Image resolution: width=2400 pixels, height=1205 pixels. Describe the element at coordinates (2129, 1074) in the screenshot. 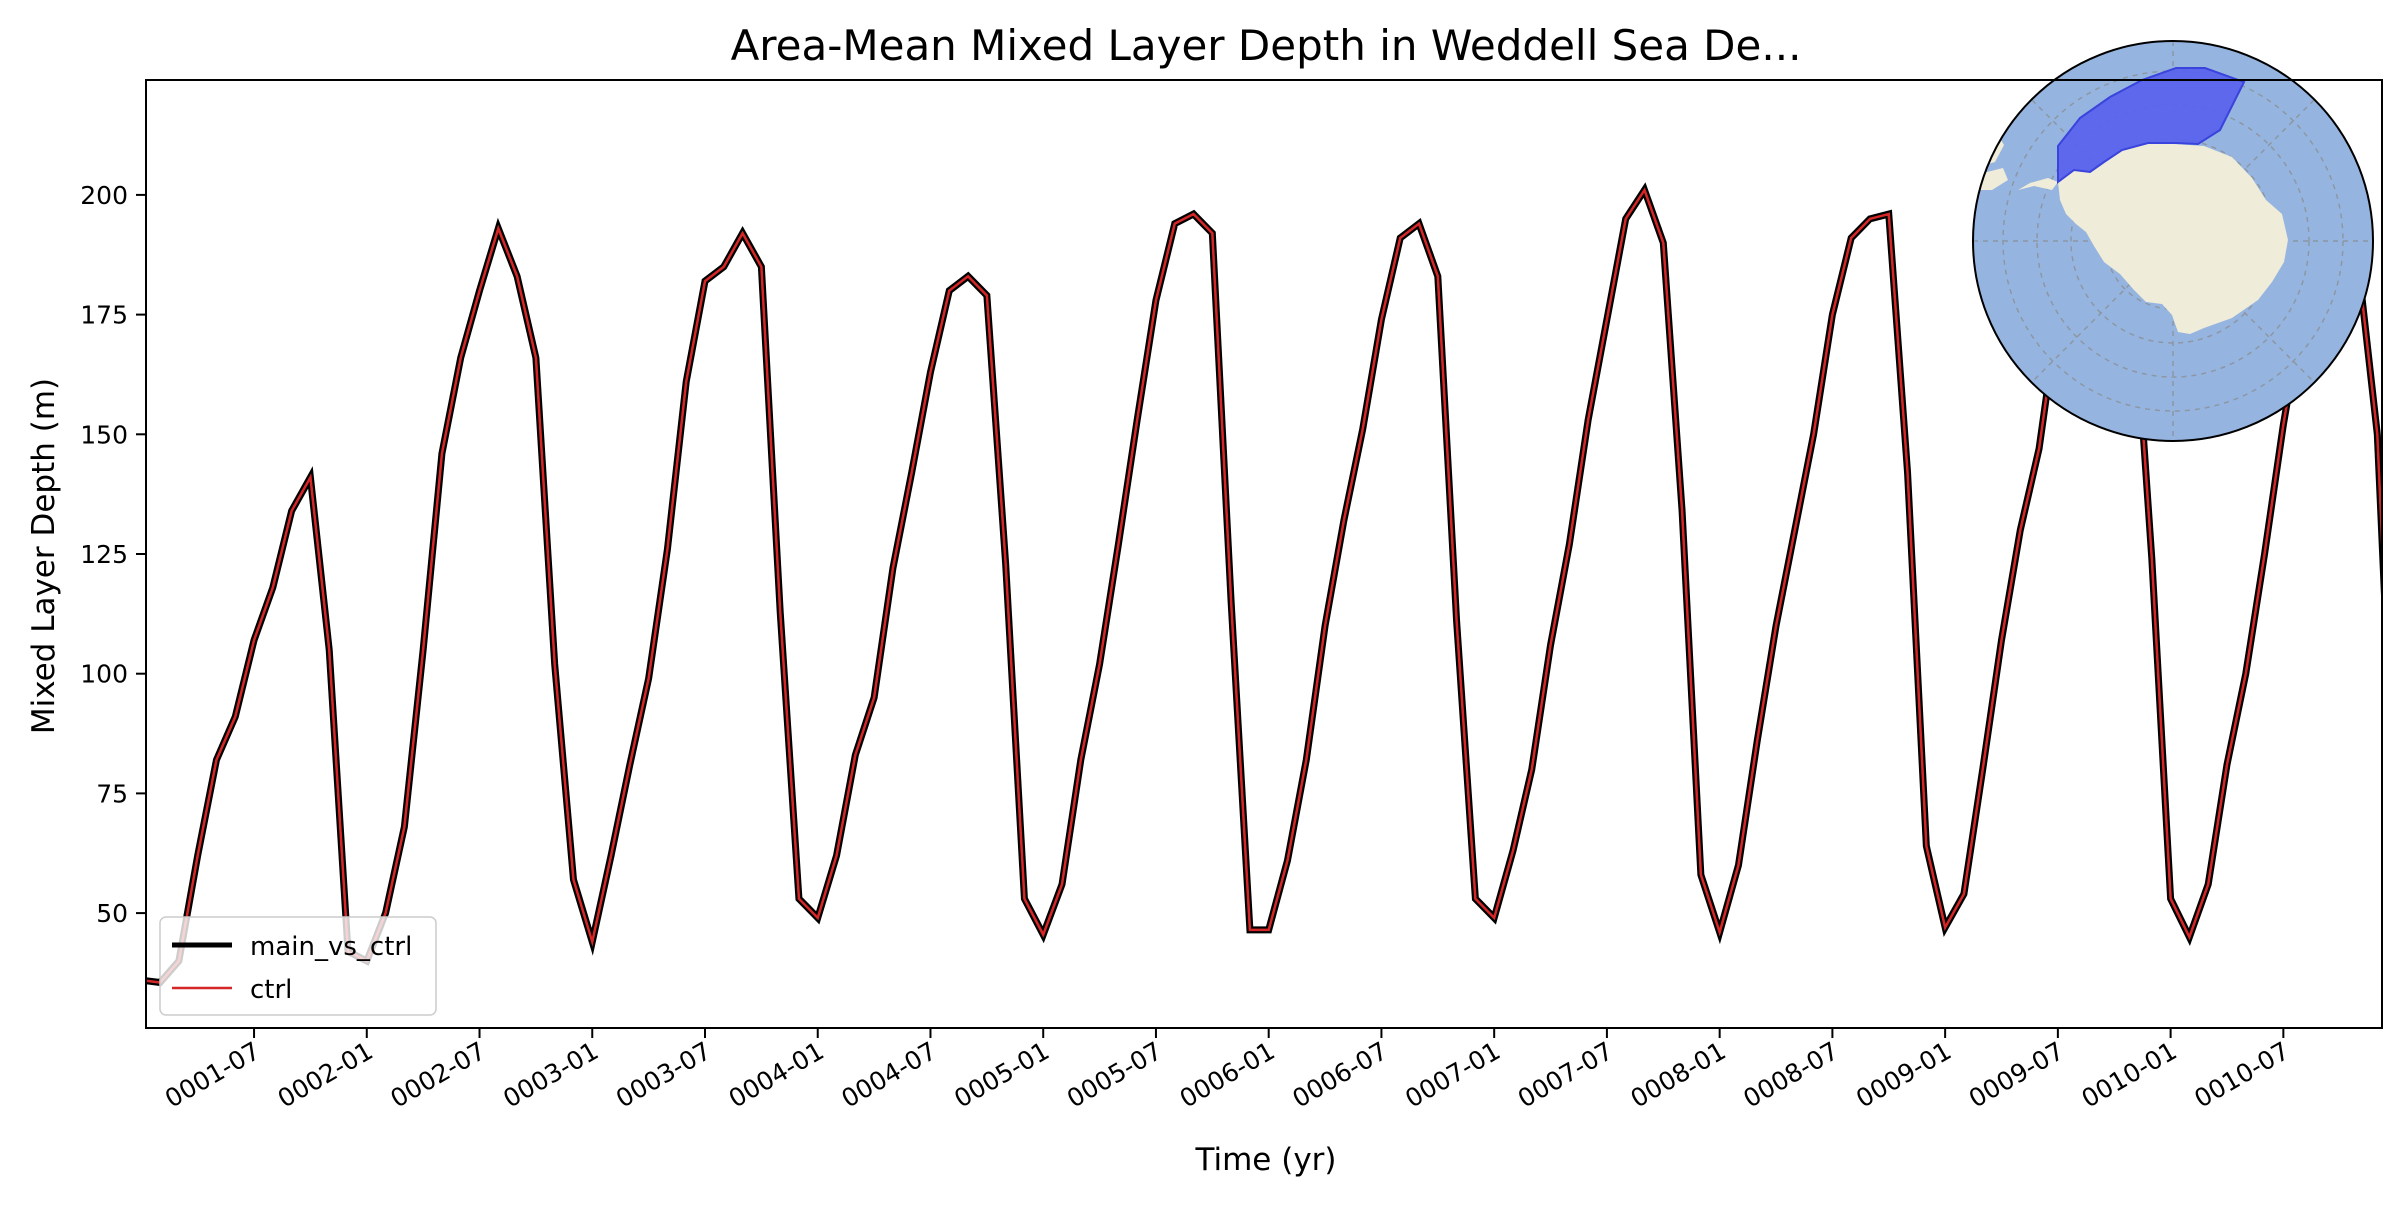

I see `x-tick-label: 0010-01` at that location.